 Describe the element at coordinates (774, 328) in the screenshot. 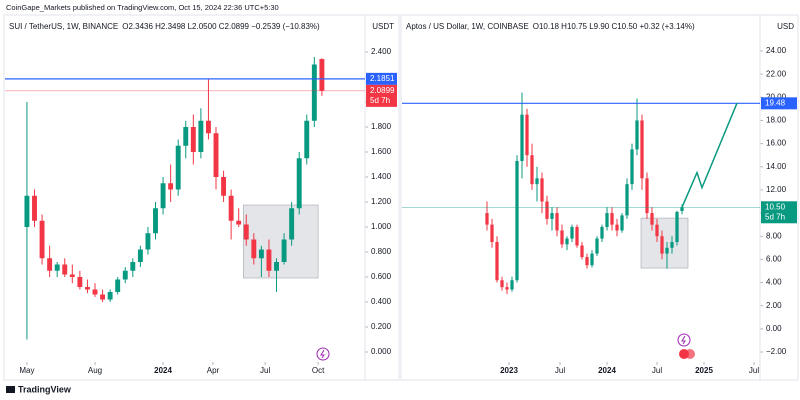

I see `y-tick-label: 0.00` at that location.